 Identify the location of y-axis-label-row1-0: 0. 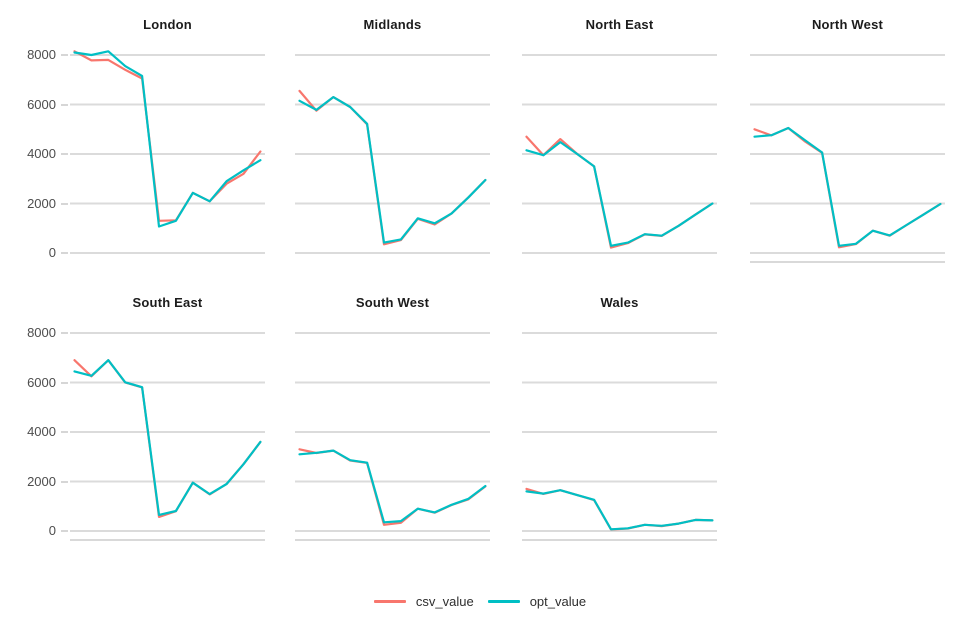
(52, 530).